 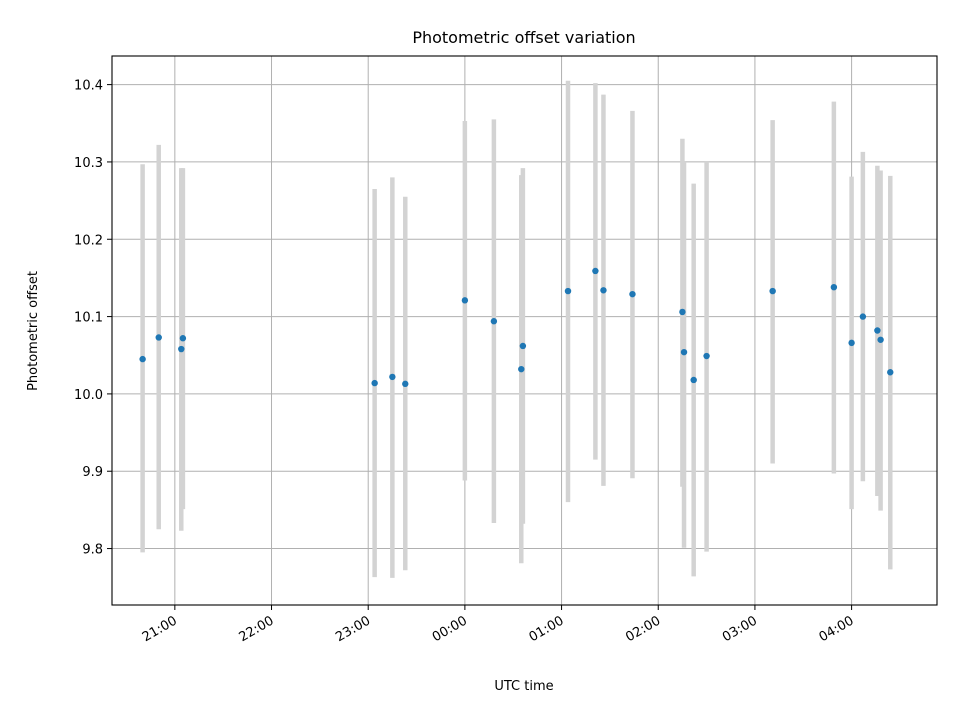 I want to click on x-axis-label: UTC time, so click(x=523, y=686).